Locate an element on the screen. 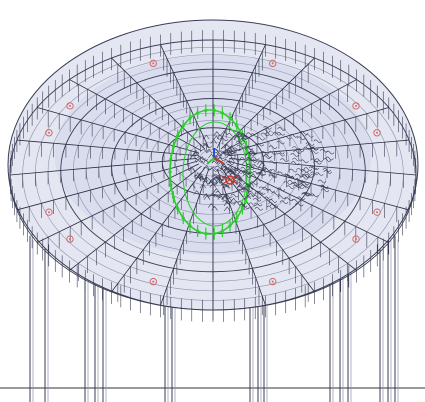 Image resolution: width=425 pixels, height=402 pixels. selected-ring is located at coordinates (215, 174).